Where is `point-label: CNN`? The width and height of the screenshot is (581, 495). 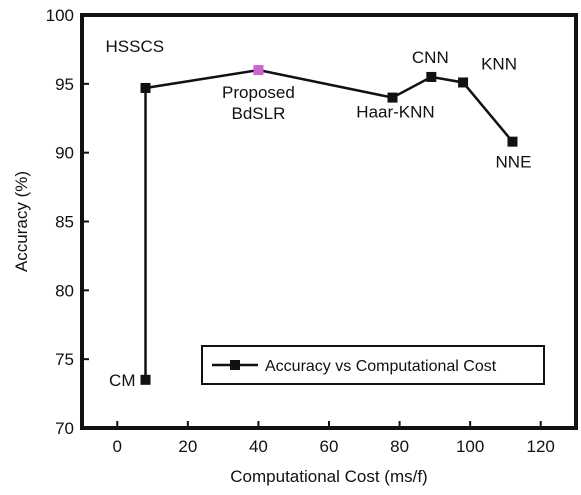
point-label: CNN is located at coordinates (430, 57).